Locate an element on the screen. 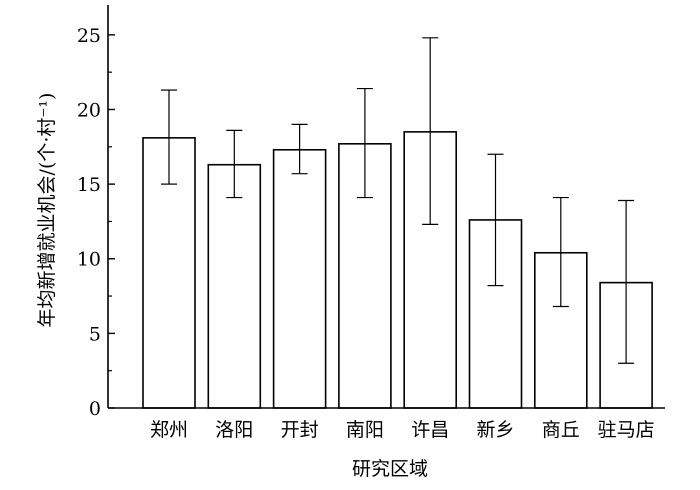 This screenshot has height=490, width=700. x-category-label: 商丘 is located at coordinates (561, 430).